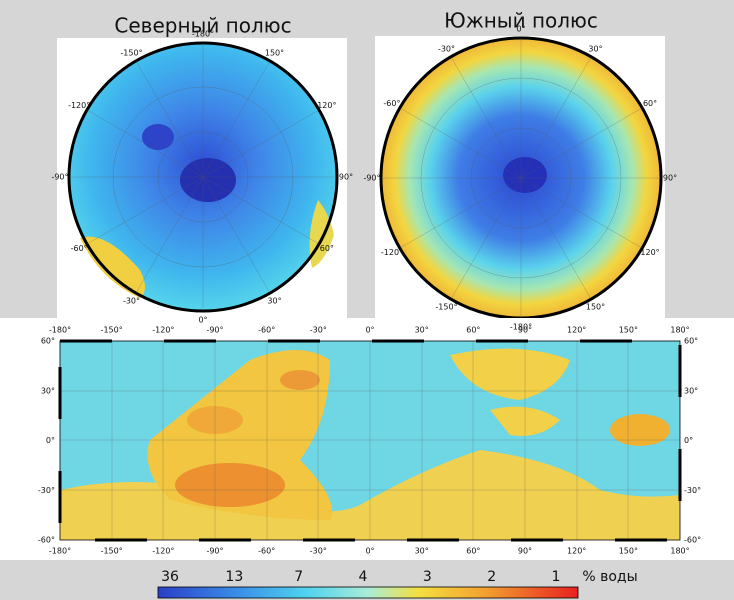 This screenshot has height=600, width=734. Describe the element at coordinates (163, 330) in the screenshot. I see `lon-label-top: -120°` at that location.